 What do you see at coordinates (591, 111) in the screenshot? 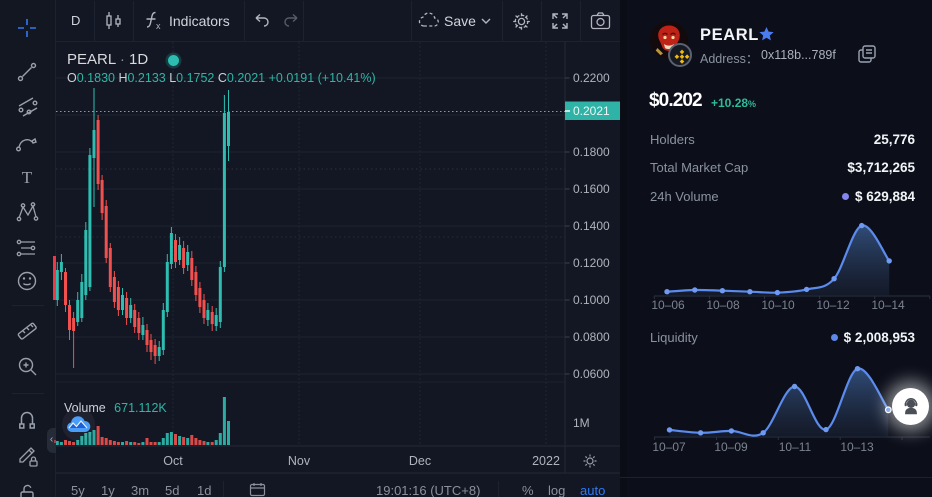
I see `svg-text: 0.2021` at bounding box center [591, 111].